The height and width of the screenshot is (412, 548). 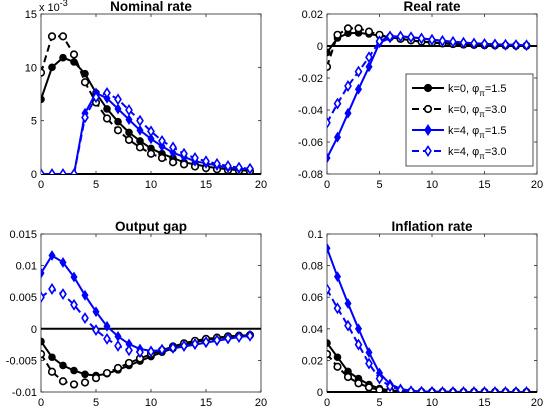 I want to click on y-tick-label: 0.015, so click(x=23, y=235).